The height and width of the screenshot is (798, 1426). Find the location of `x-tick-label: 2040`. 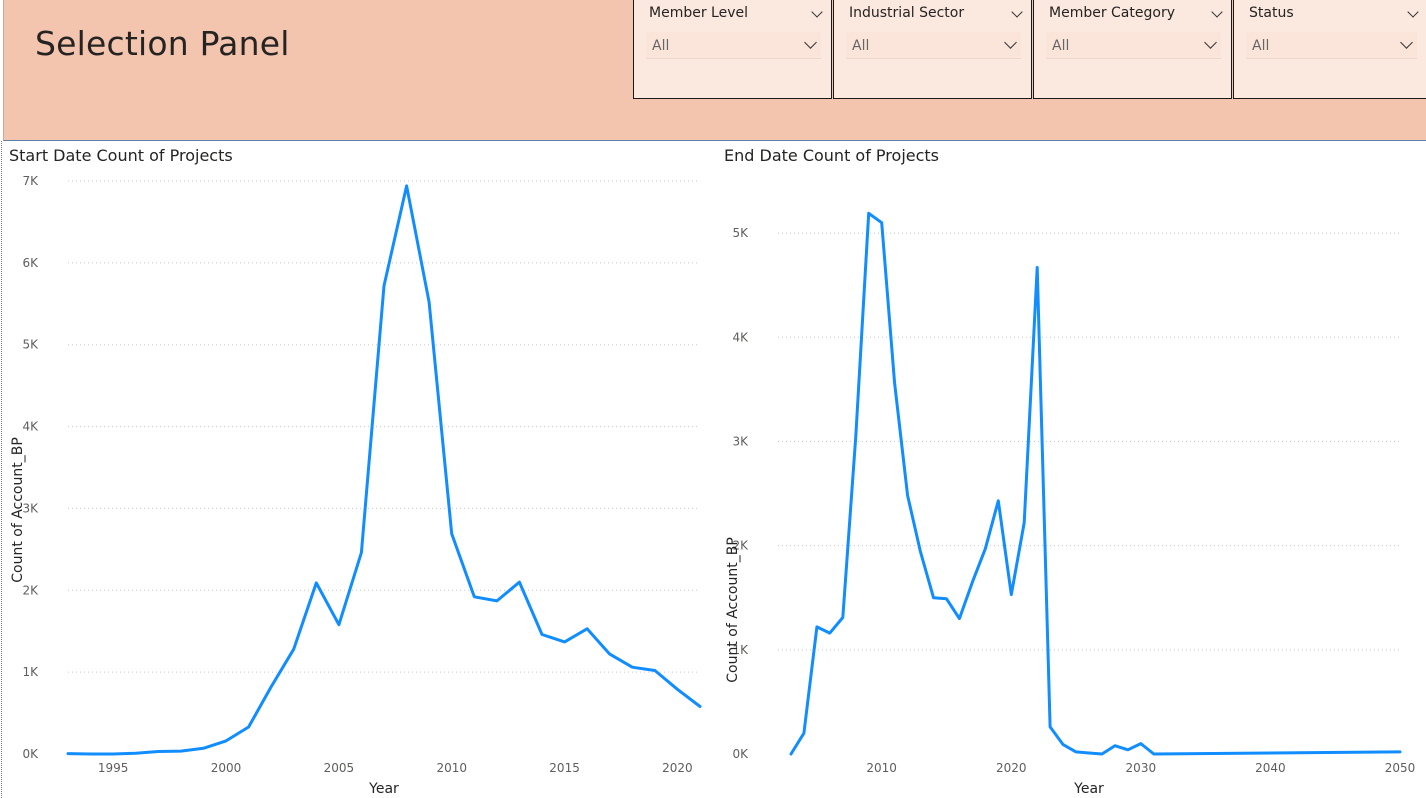

x-tick-label: 2040 is located at coordinates (1270, 768).